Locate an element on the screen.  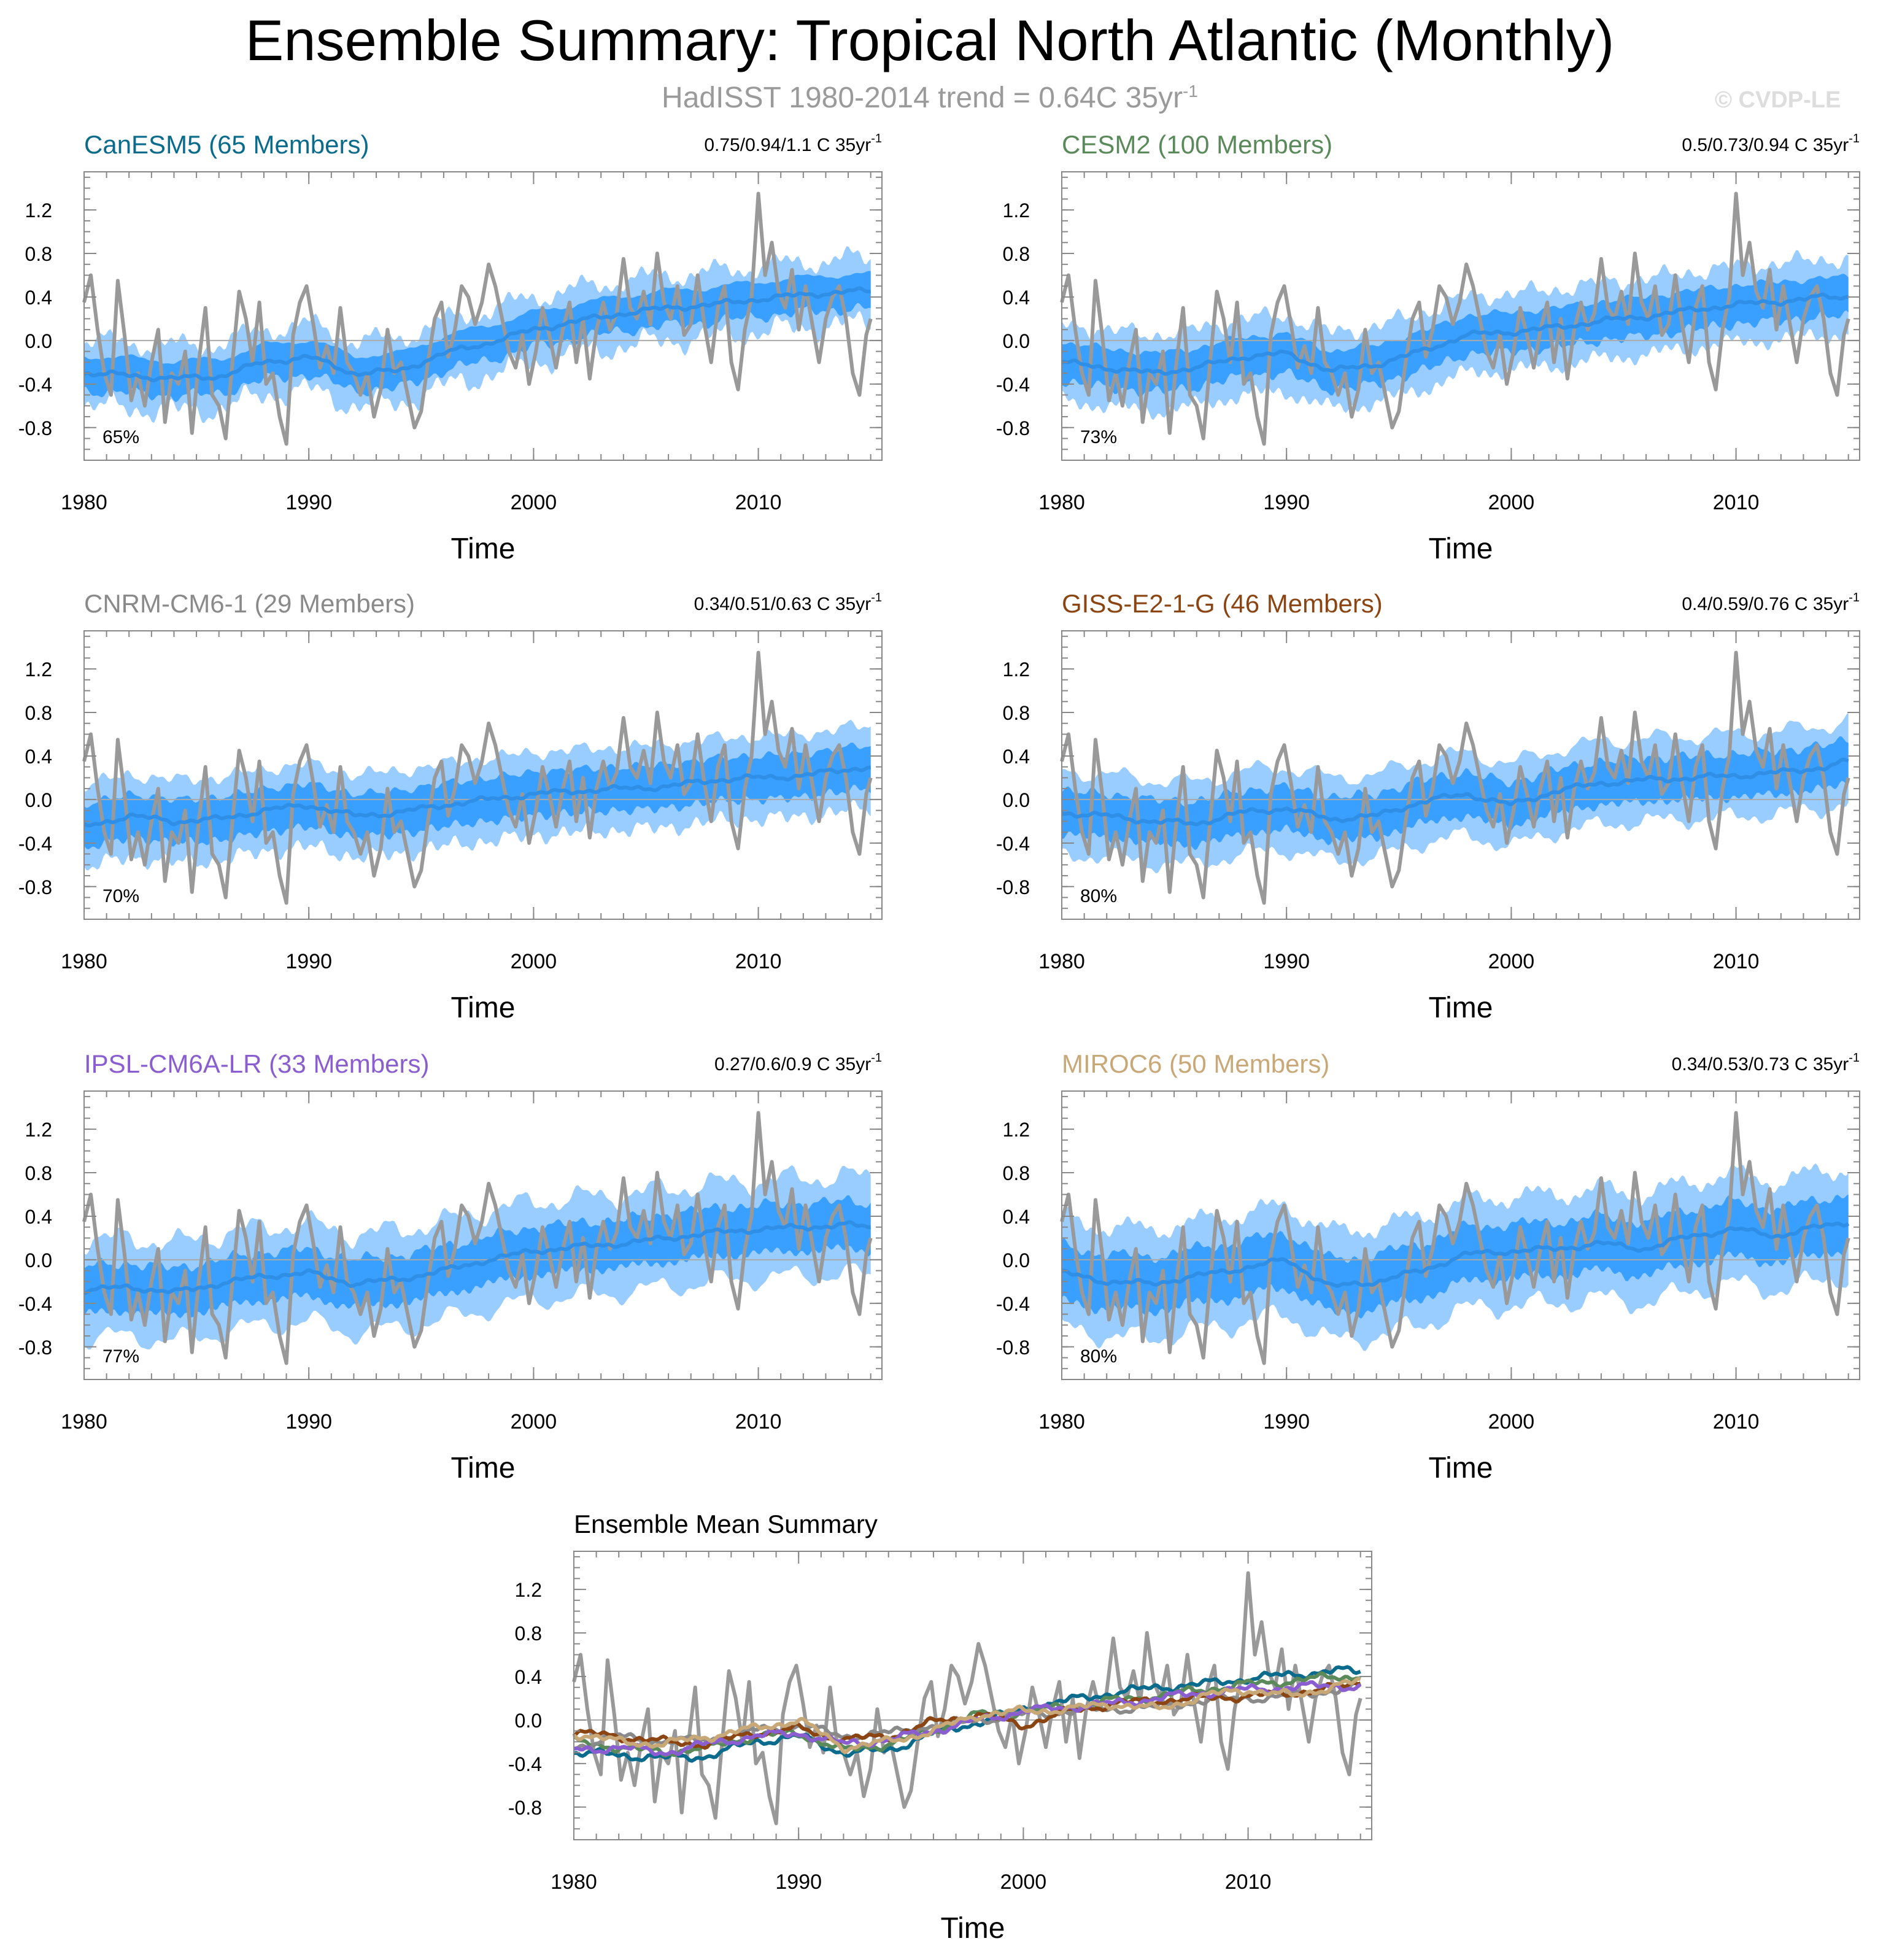
trend-label: 0.75/0.94/1.1 C 35yr-1 is located at coordinates (793, 143).